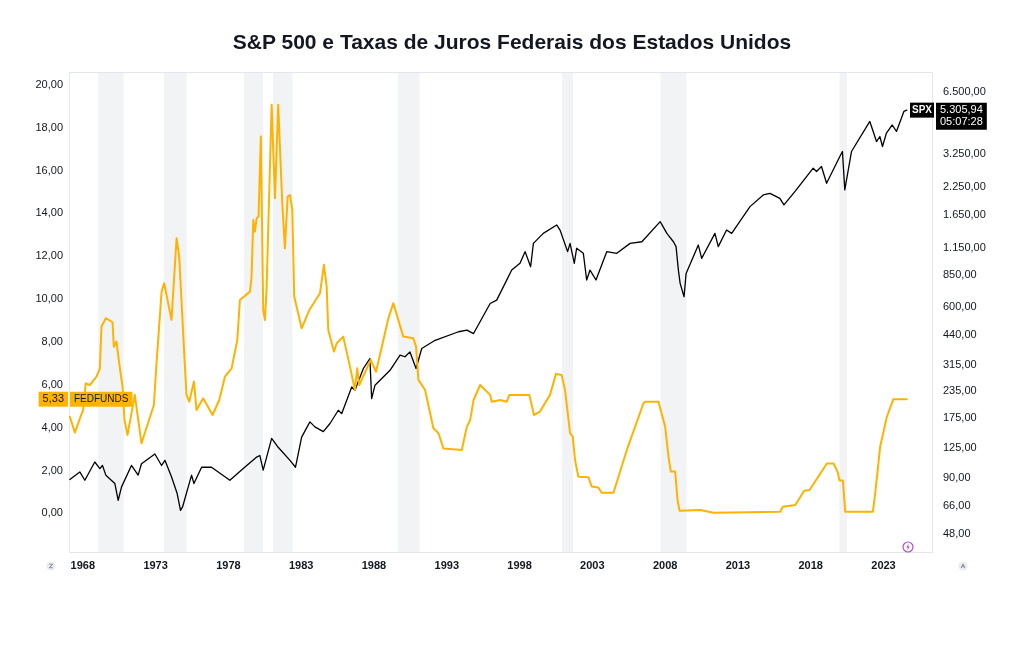  Describe the element at coordinates (810, 564) in the screenshot. I see `x-tick-label: 2018` at that location.